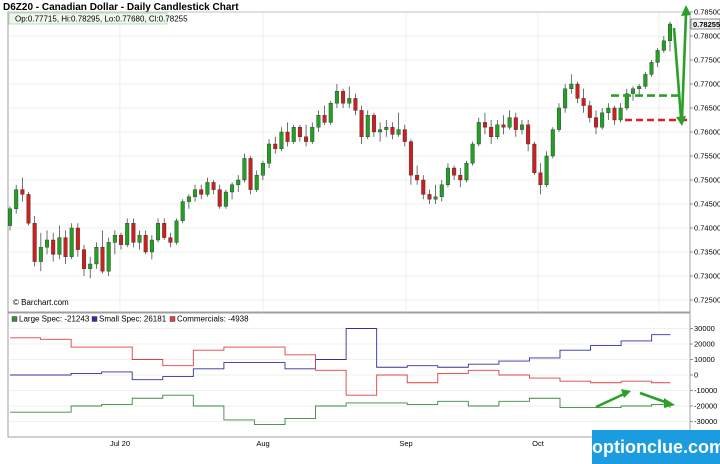 Image resolution: width=720 pixels, height=464 pixels. Describe the element at coordinates (626, 393) in the screenshot. I see `cot-arrow-up-head` at that location.